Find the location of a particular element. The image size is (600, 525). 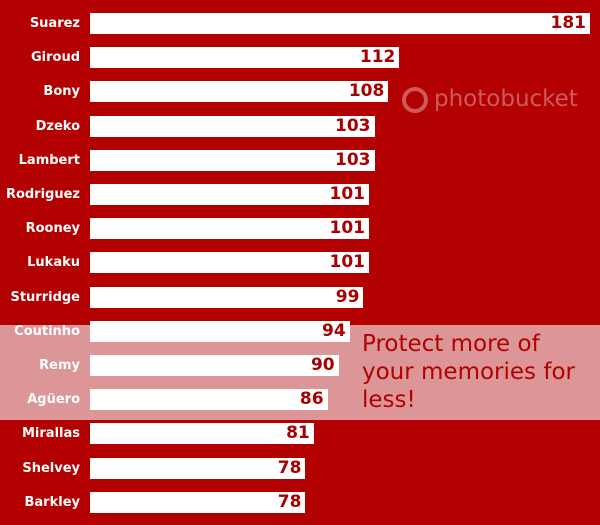

bar: 99 is located at coordinates (227, 297).